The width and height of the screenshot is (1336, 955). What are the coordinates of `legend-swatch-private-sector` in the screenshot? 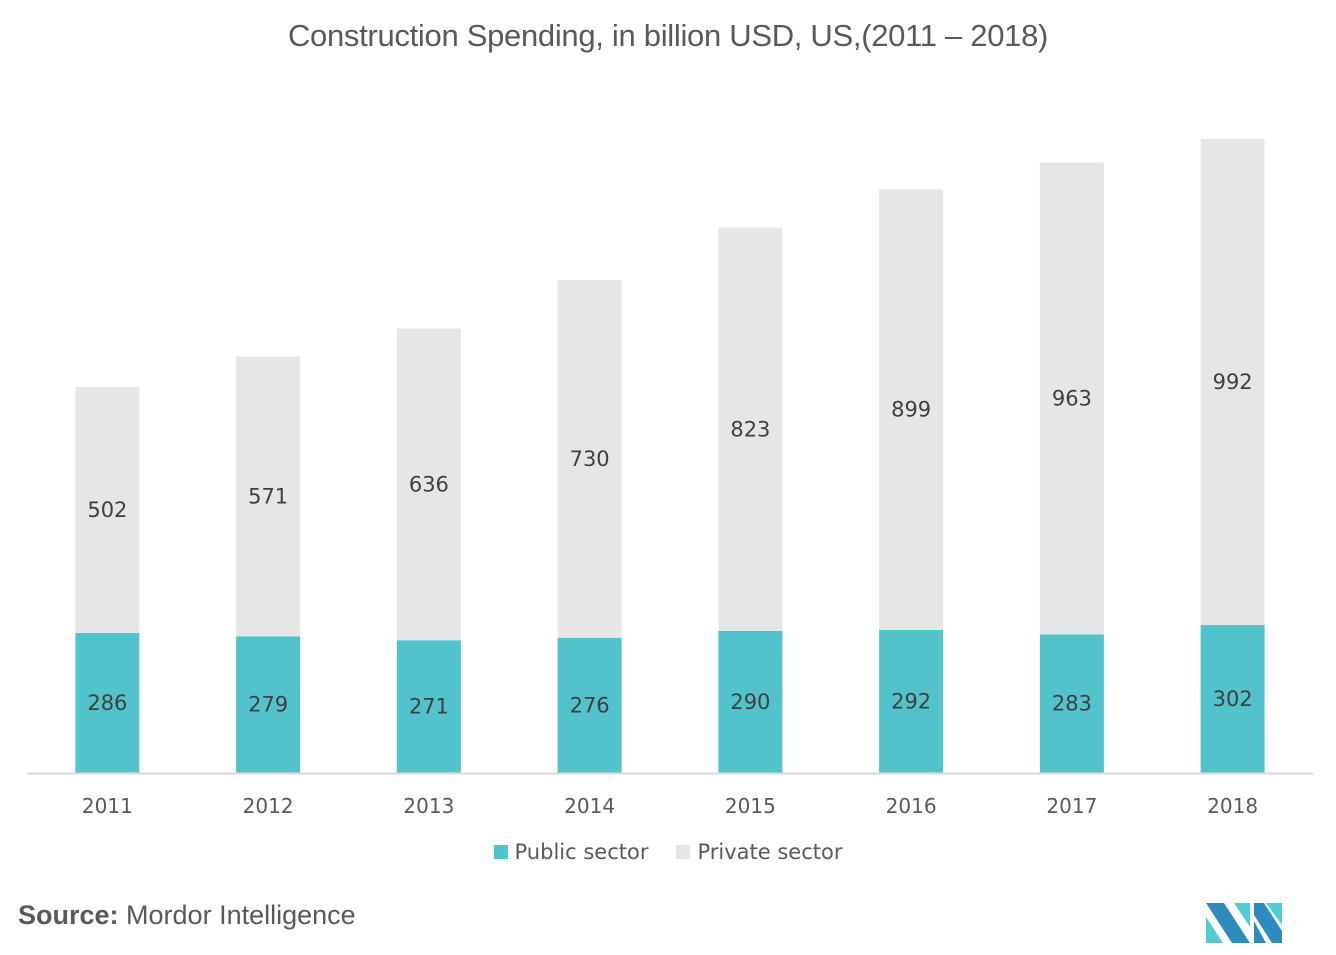 It's located at (683, 852).